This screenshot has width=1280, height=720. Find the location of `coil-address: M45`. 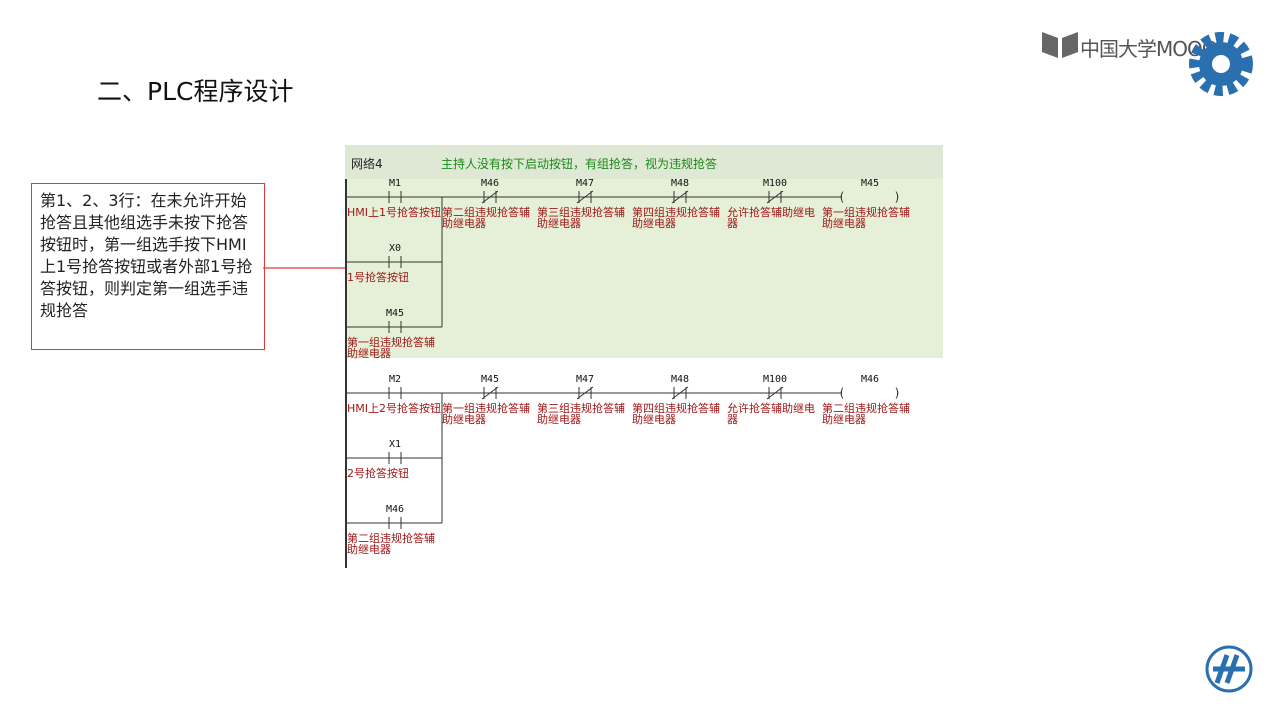

coil-address: M45 is located at coordinates (870, 183).